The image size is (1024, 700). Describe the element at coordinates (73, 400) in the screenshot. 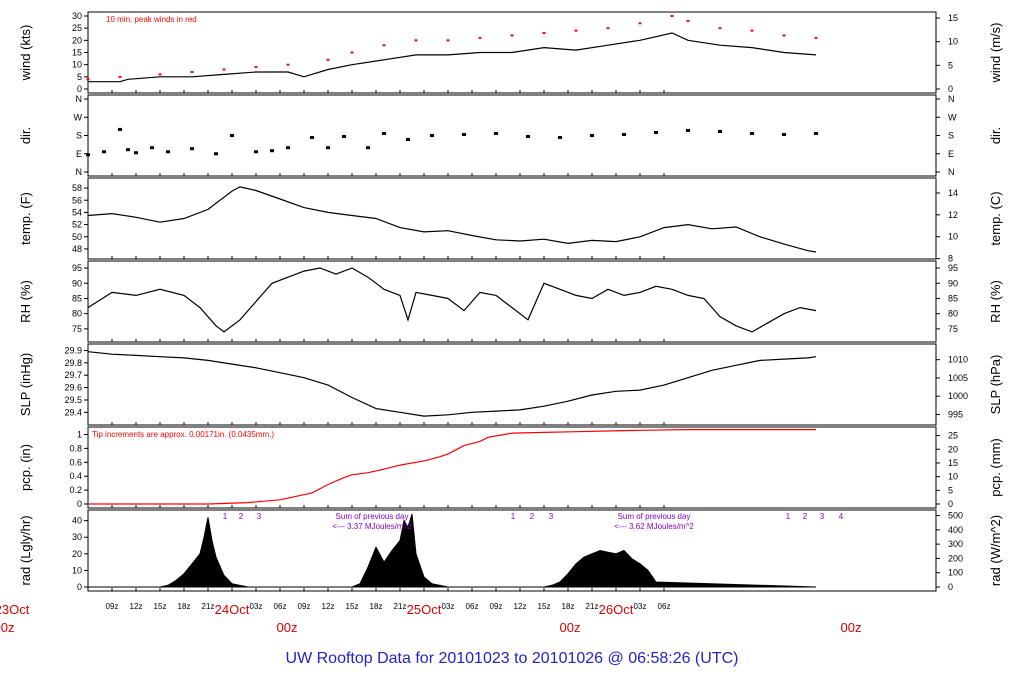

I see `slp-ytick-label: 29.5` at that location.